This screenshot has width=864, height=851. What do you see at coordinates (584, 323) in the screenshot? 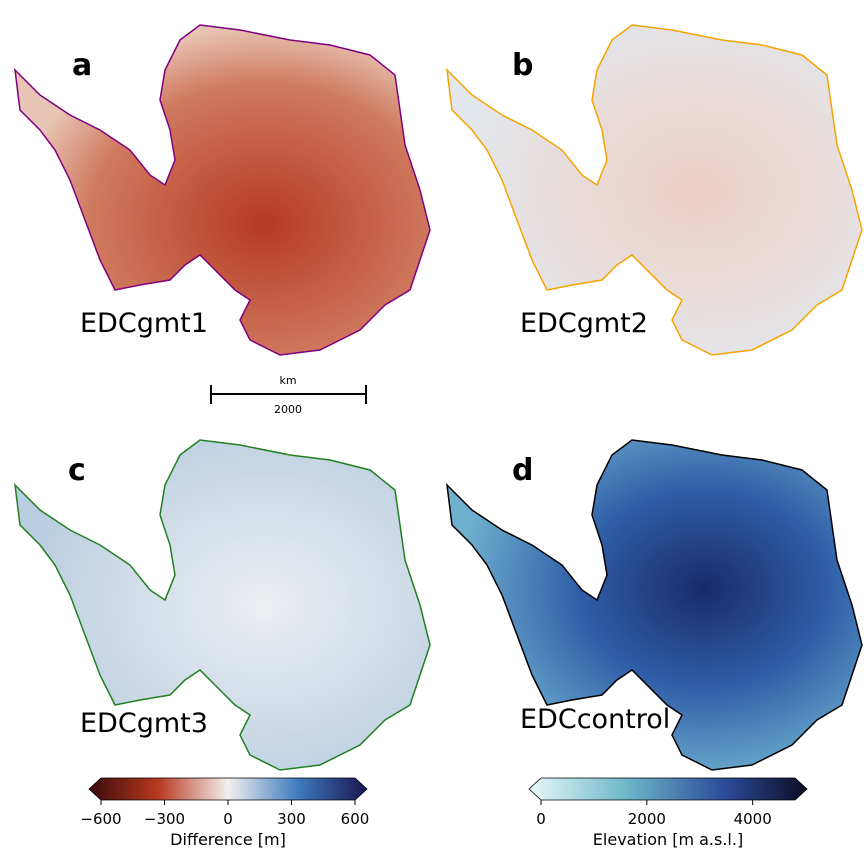
I see `panel-label: EDCgmt2` at bounding box center [584, 323].